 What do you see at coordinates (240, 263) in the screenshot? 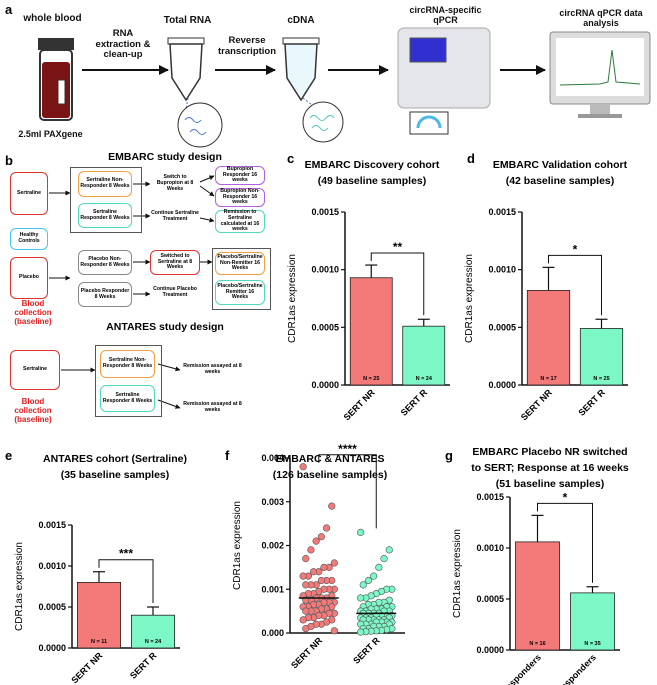
I see `design-box: Placebo/Sertraline Non-Remitter 16 Weeks` at bounding box center [240, 263].